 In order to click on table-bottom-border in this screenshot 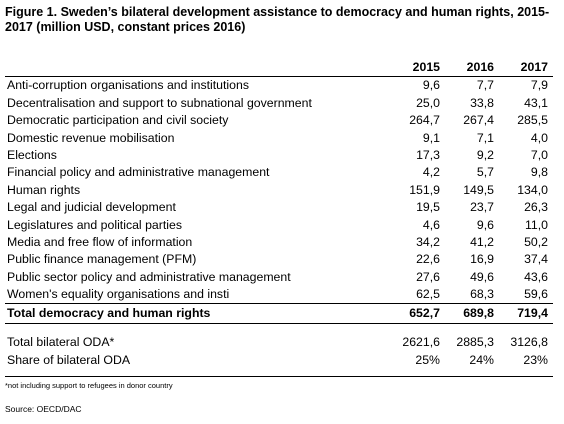, I will do `click(279, 376)`.